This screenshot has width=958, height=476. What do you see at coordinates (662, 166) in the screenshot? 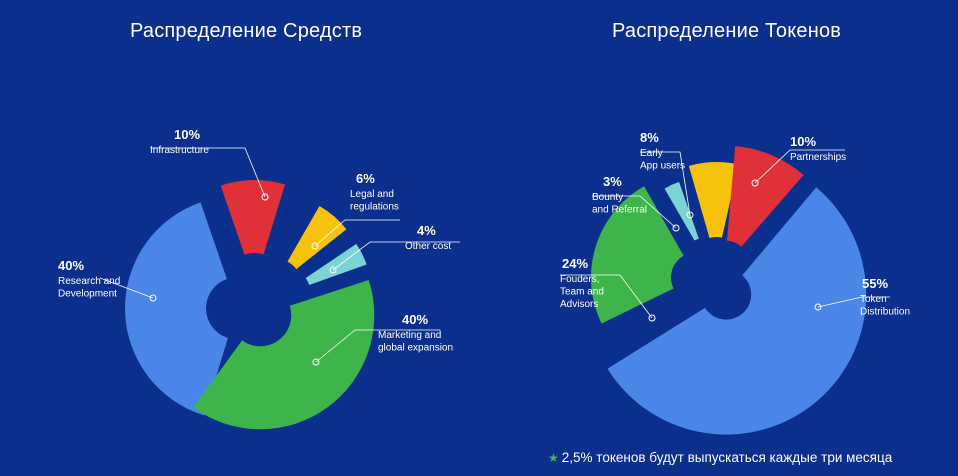
I see `slice-name-label: App users` at bounding box center [662, 166].